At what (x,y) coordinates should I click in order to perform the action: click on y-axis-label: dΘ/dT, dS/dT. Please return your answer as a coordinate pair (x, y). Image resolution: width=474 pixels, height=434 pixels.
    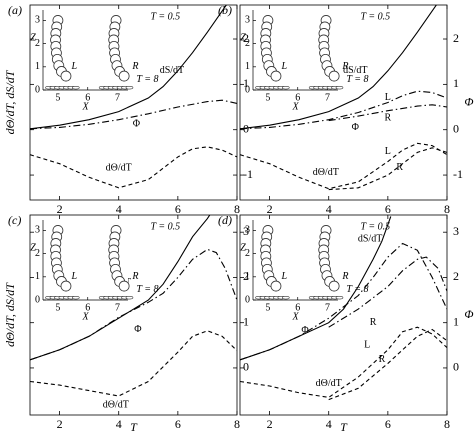
    Looking at the image, I should click on (10, 314).